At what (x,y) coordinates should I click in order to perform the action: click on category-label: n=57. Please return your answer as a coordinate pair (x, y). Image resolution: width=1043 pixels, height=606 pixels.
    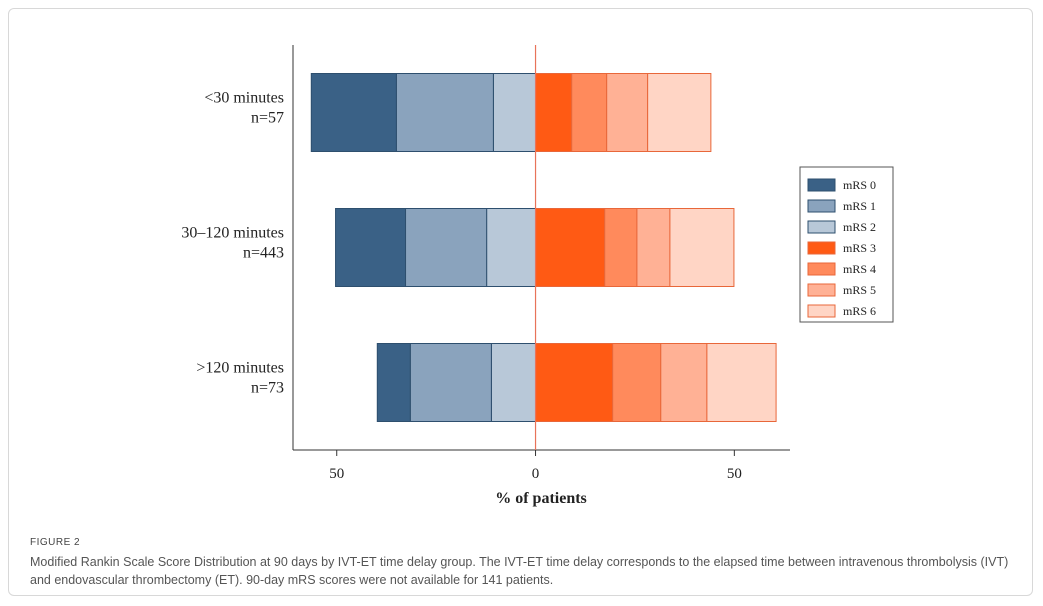
    Looking at the image, I should click on (267, 118).